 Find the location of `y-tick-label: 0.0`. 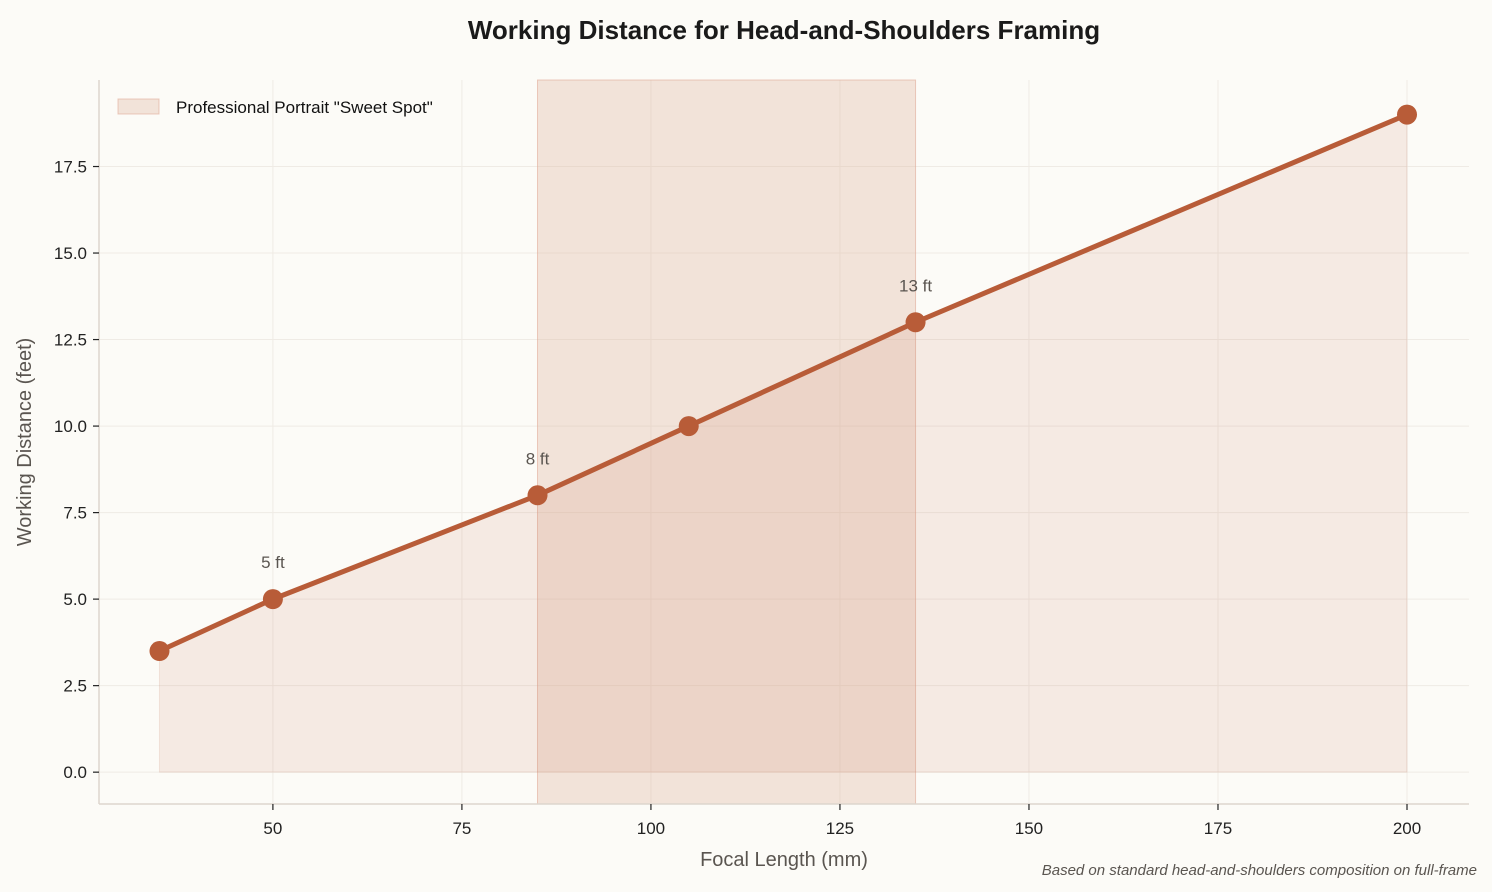

y-tick-label: 0.0 is located at coordinates (75, 772).